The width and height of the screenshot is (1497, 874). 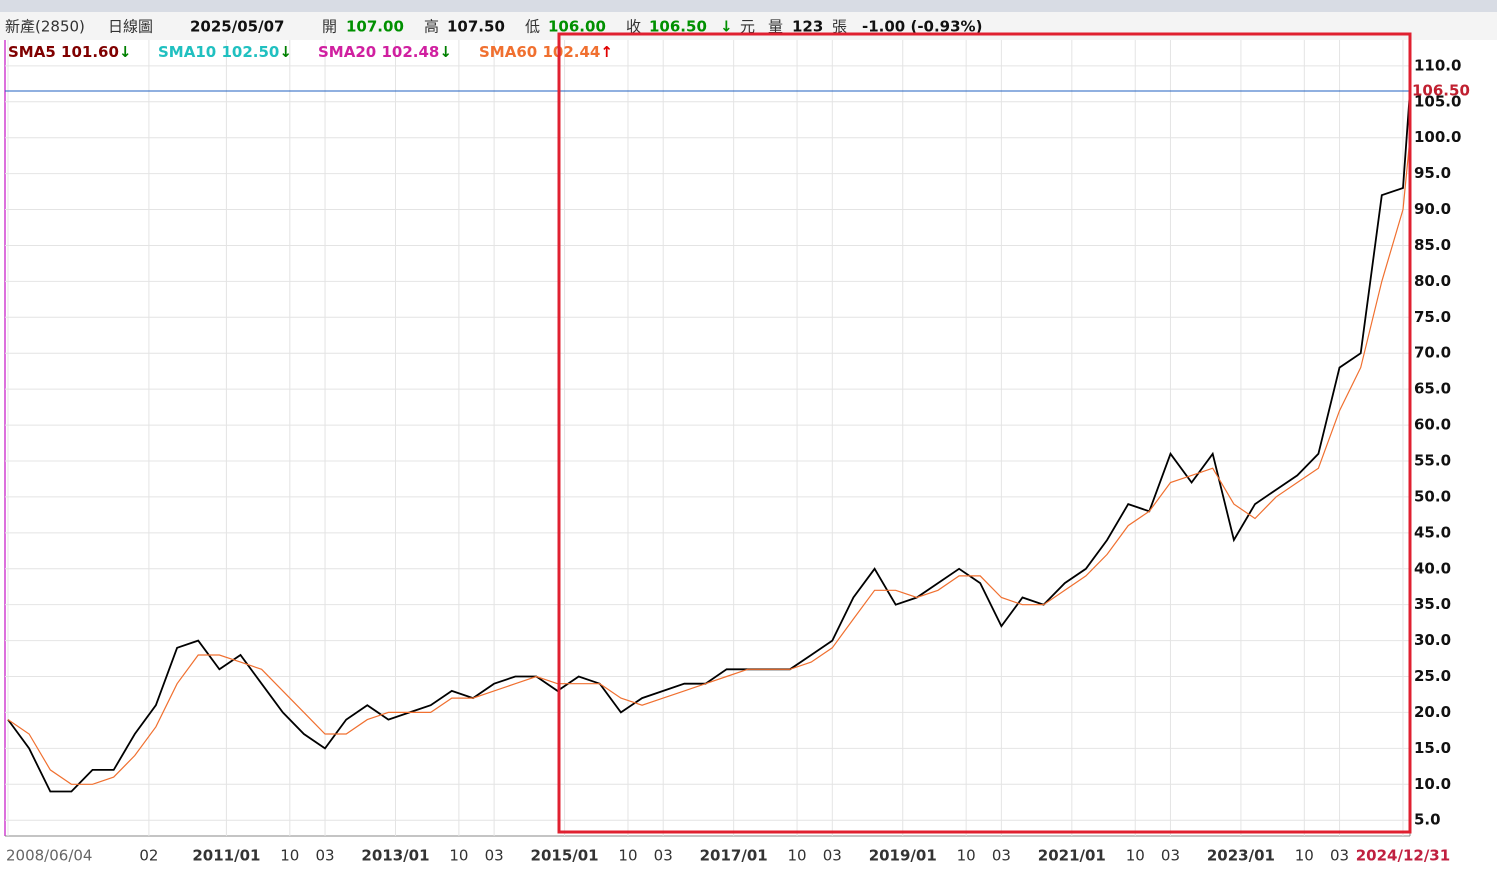 What do you see at coordinates (633, 27) in the screenshot?
I see `header-close-label: 收` at bounding box center [633, 27].